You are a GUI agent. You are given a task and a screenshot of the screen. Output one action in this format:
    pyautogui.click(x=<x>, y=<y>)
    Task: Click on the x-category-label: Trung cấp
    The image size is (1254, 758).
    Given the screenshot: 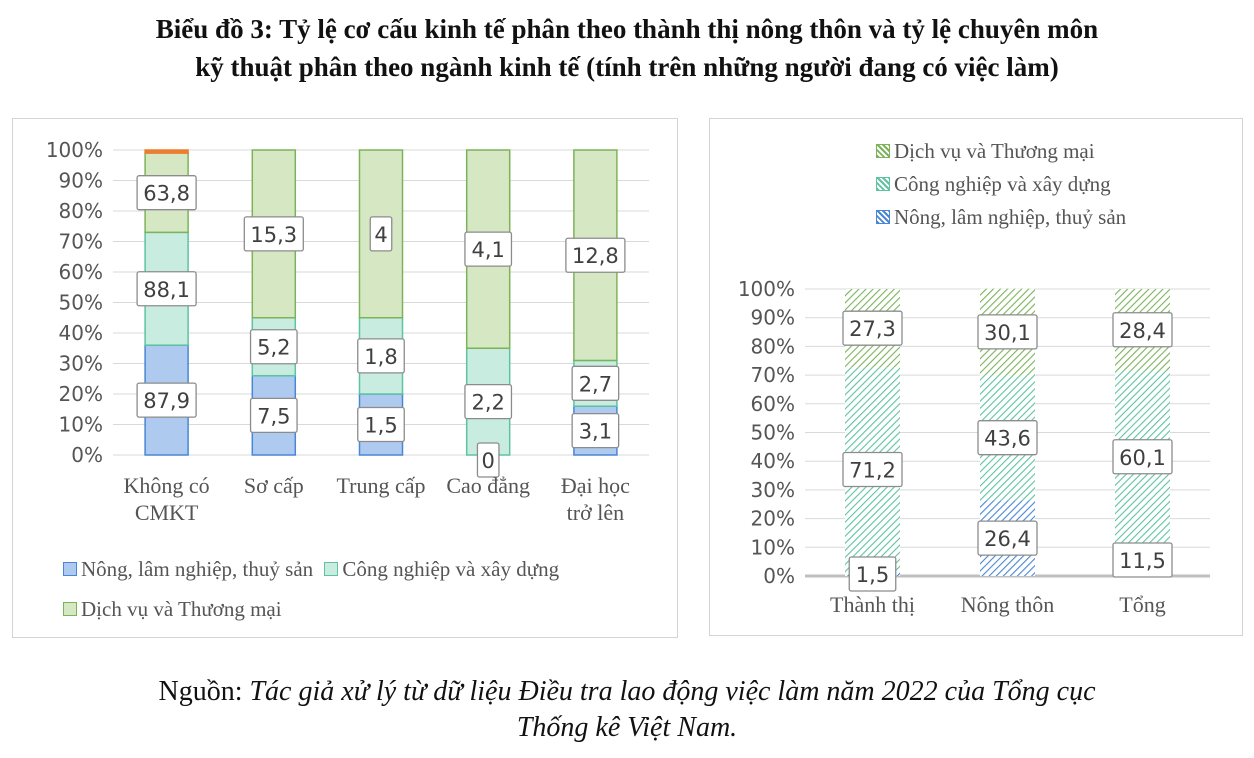 What is the action you would take?
    pyautogui.click(x=380, y=485)
    